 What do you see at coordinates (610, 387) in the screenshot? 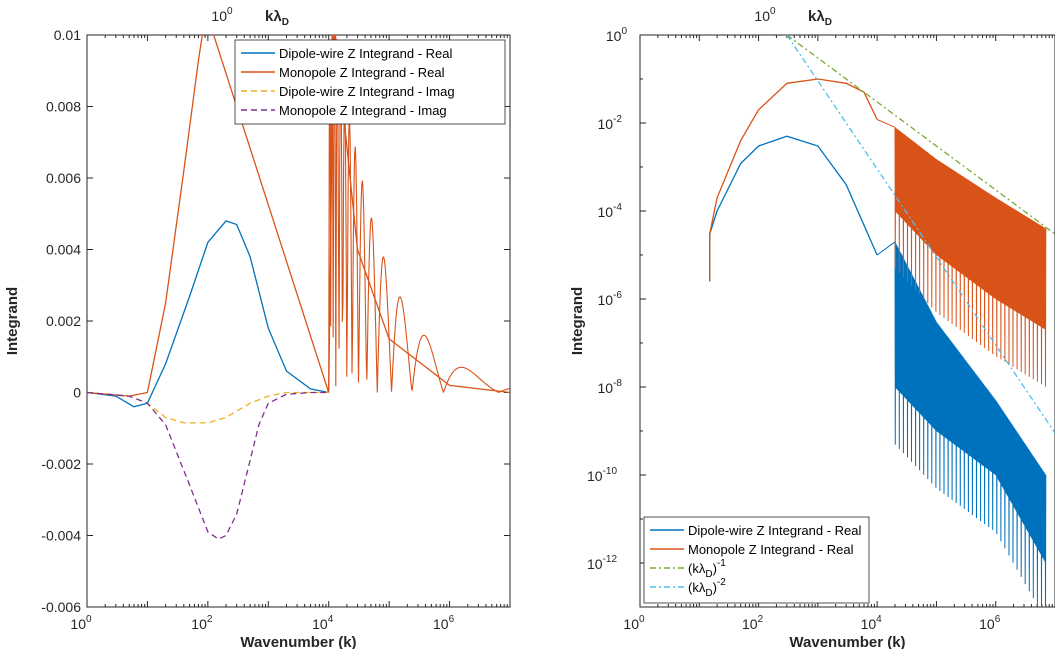
I see `y-tick-label: 10⁻⁸` at bounding box center [610, 387].